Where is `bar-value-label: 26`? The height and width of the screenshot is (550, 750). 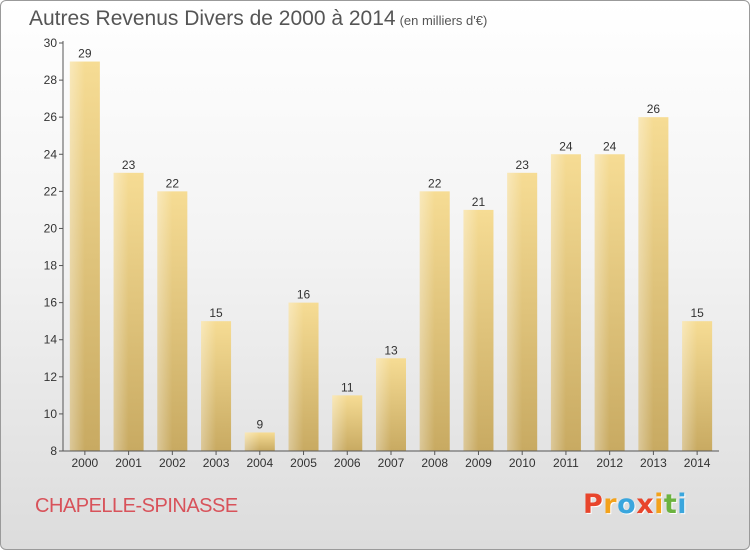
bar-value-label: 26 is located at coordinates (654, 109).